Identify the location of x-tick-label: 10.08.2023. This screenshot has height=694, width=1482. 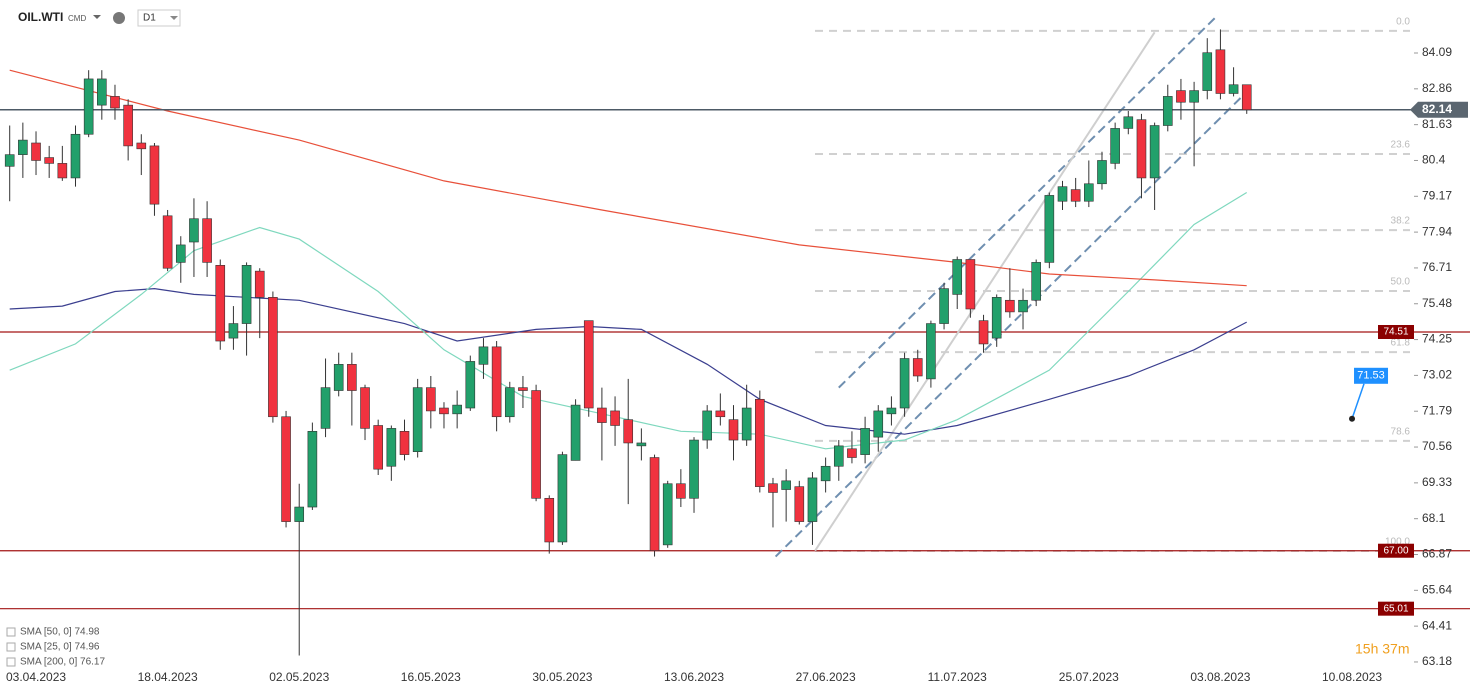
(1352, 677).